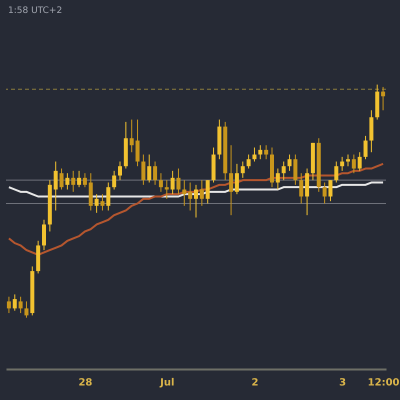 The width and height of the screenshot is (400, 400). What do you see at coordinates (35, 11) in the screenshot?
I see `text: 1:58 UTC+2` at bounding box center [35, 11].